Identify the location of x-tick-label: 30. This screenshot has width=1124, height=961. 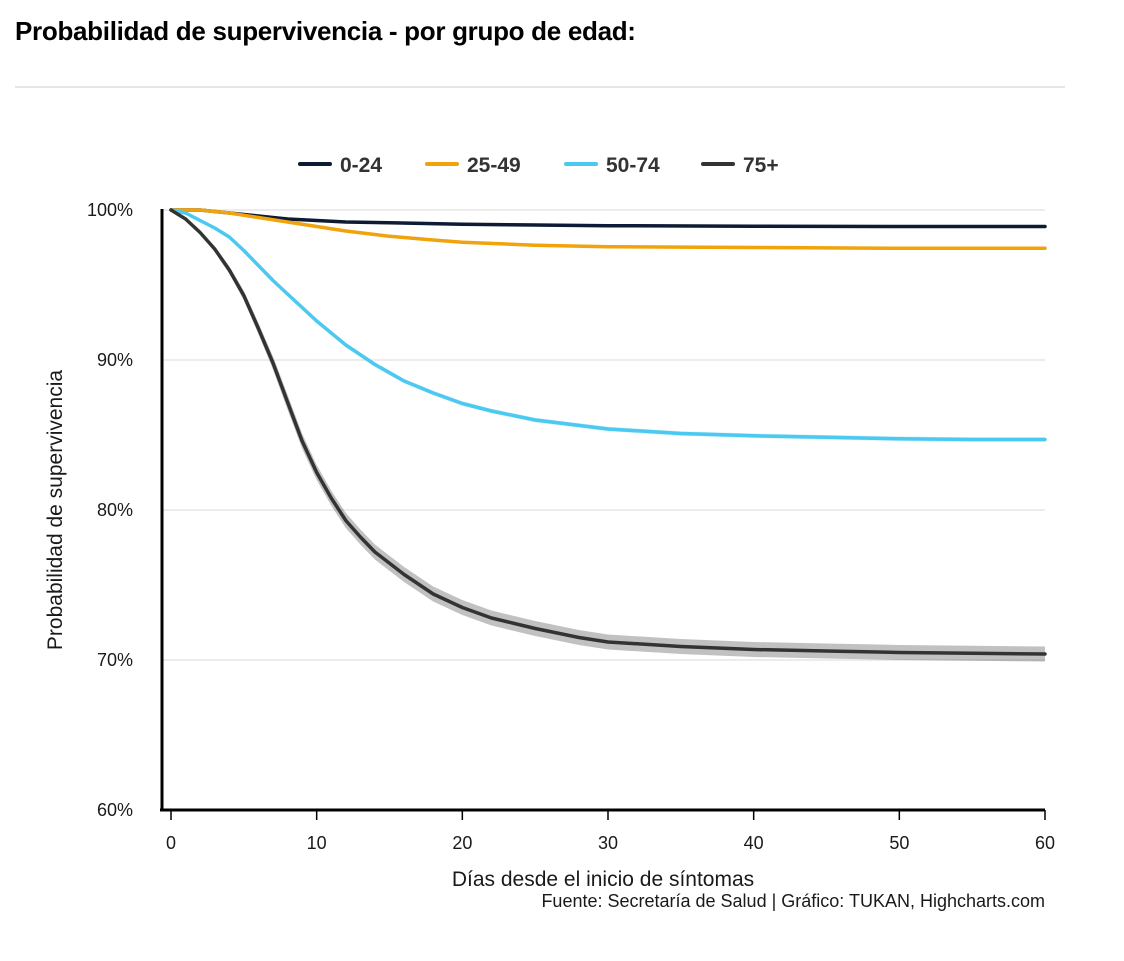
(608, 843).